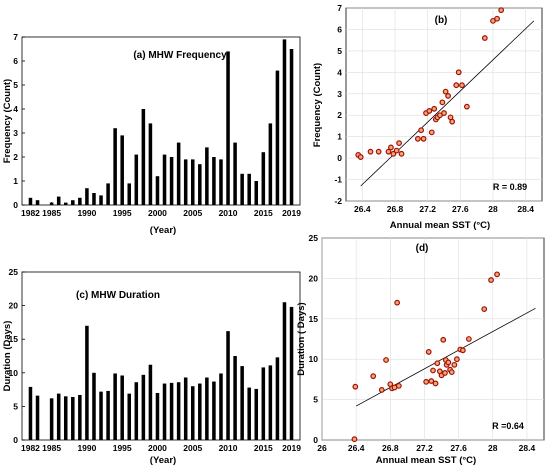  Describe the element at coordinates (447, 103) in the screenshot. I see `panel-b-fit-line` at that location.